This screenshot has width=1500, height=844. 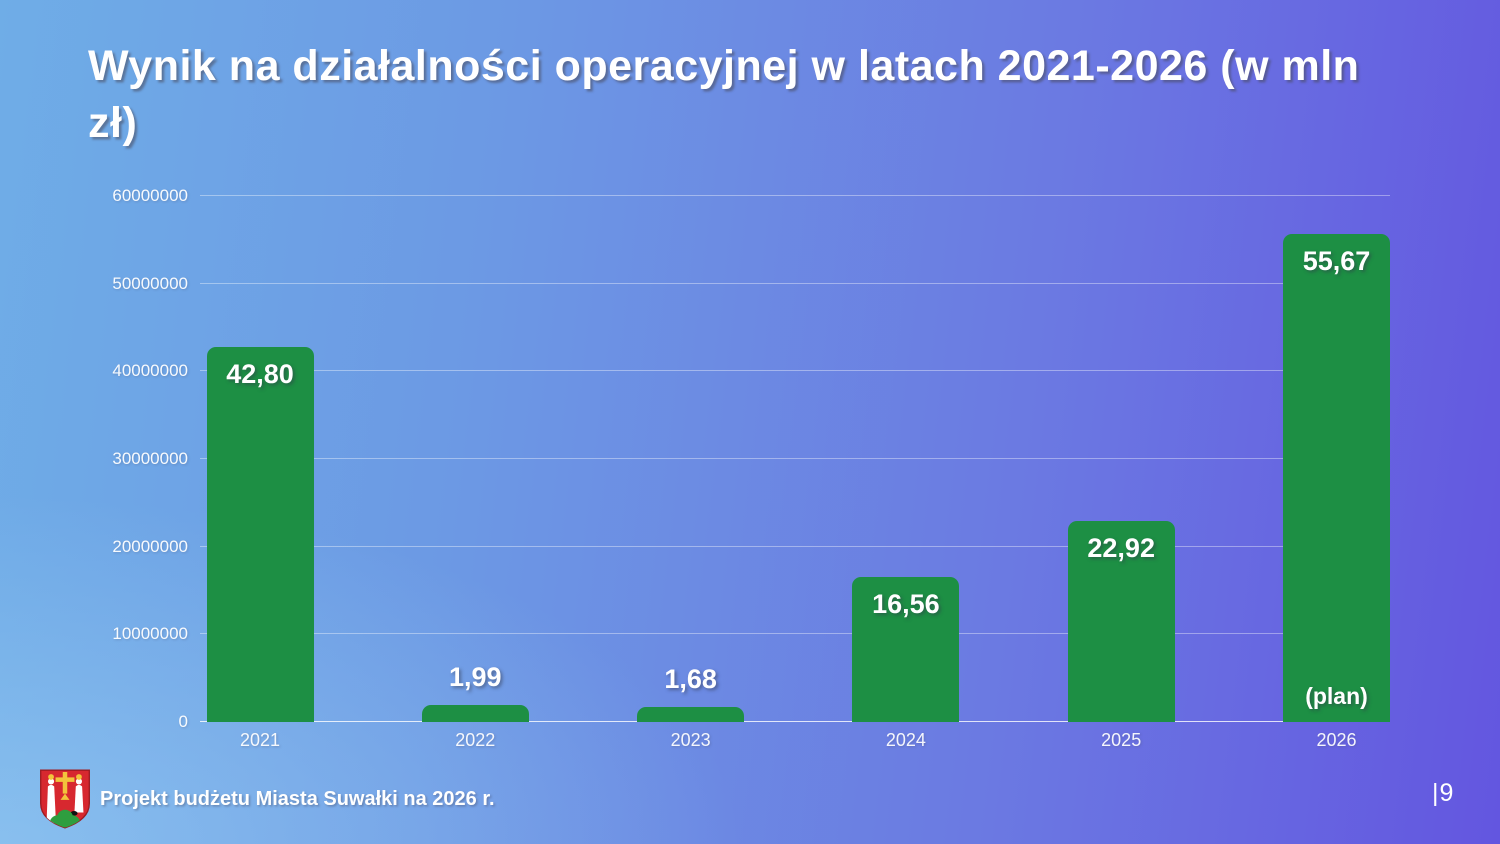 What do you see at coordinates (906, 603) in the screenshot?
I see `bar-value-label: 16,56` at bounding box center [906, 603].